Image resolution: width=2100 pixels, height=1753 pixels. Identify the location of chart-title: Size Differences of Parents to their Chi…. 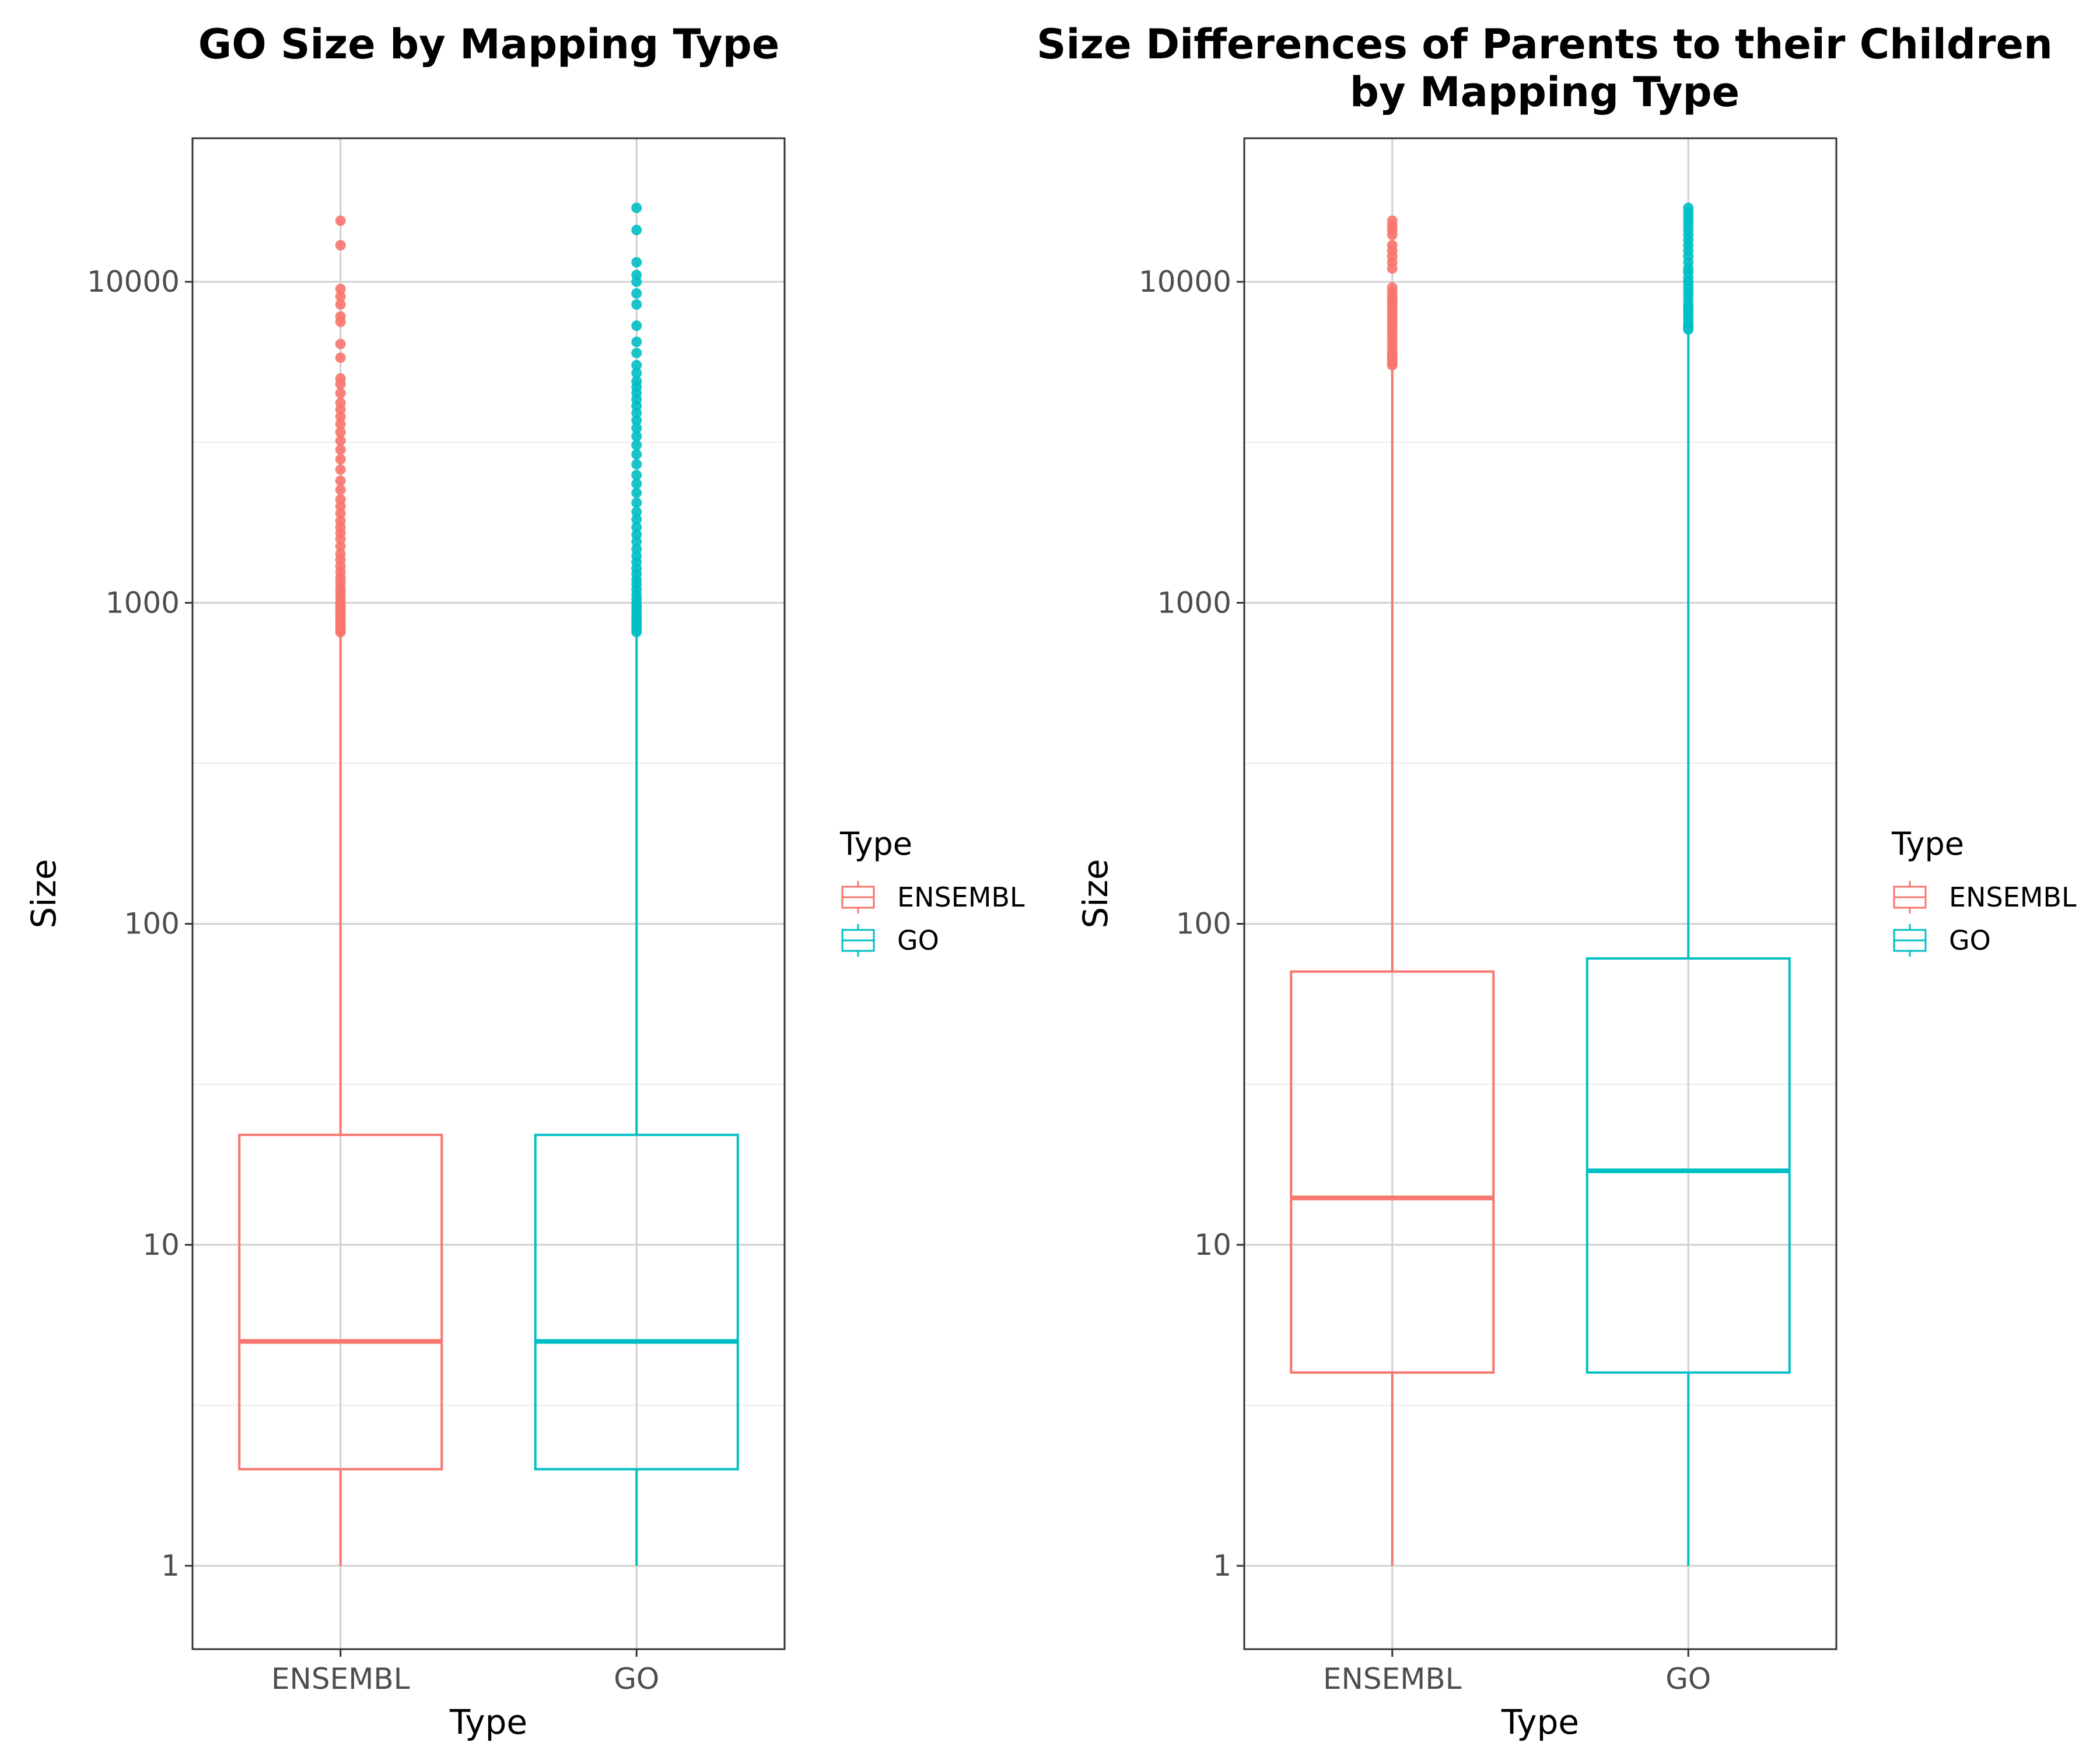
(1545, 44).